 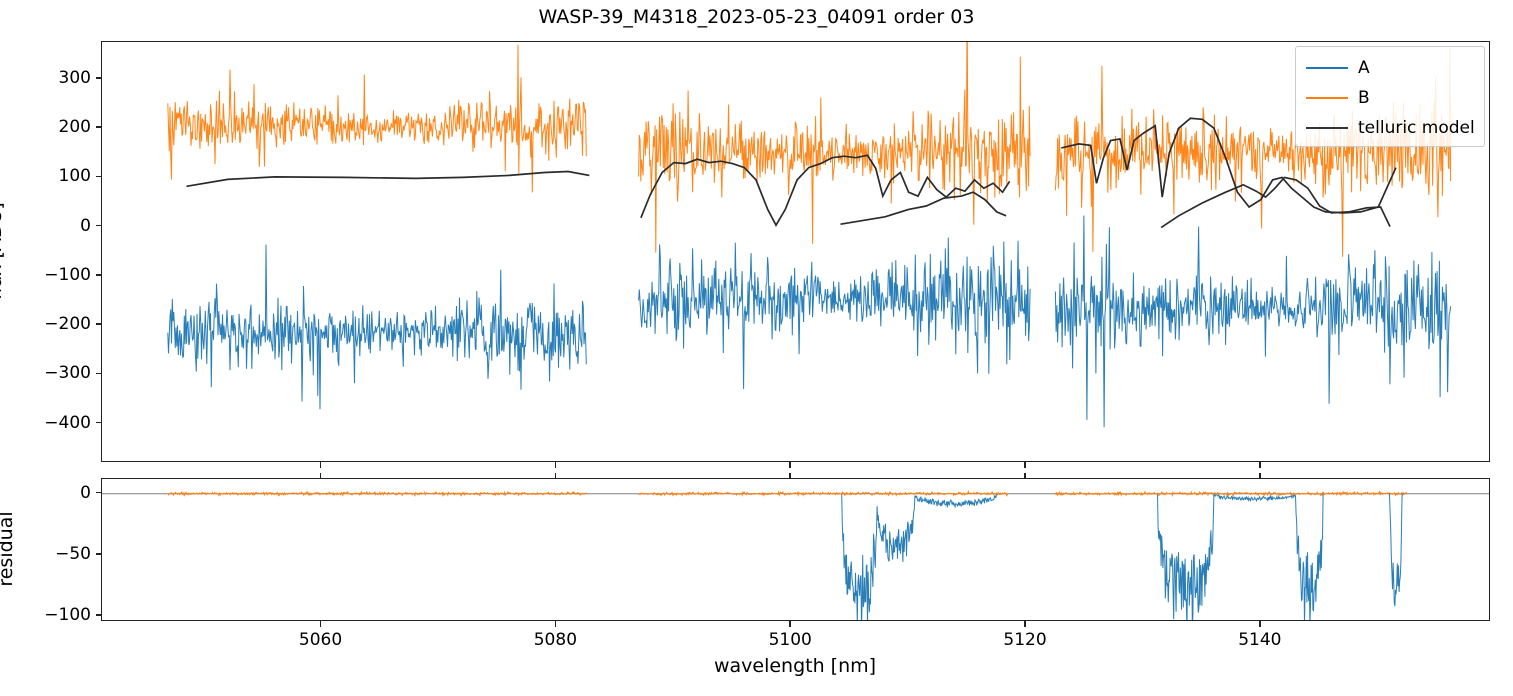 What do you see at coordinates (1327, 128) in the screenshot?
I see `legend-swatch-telluric` at bounding box center [1327, 128].